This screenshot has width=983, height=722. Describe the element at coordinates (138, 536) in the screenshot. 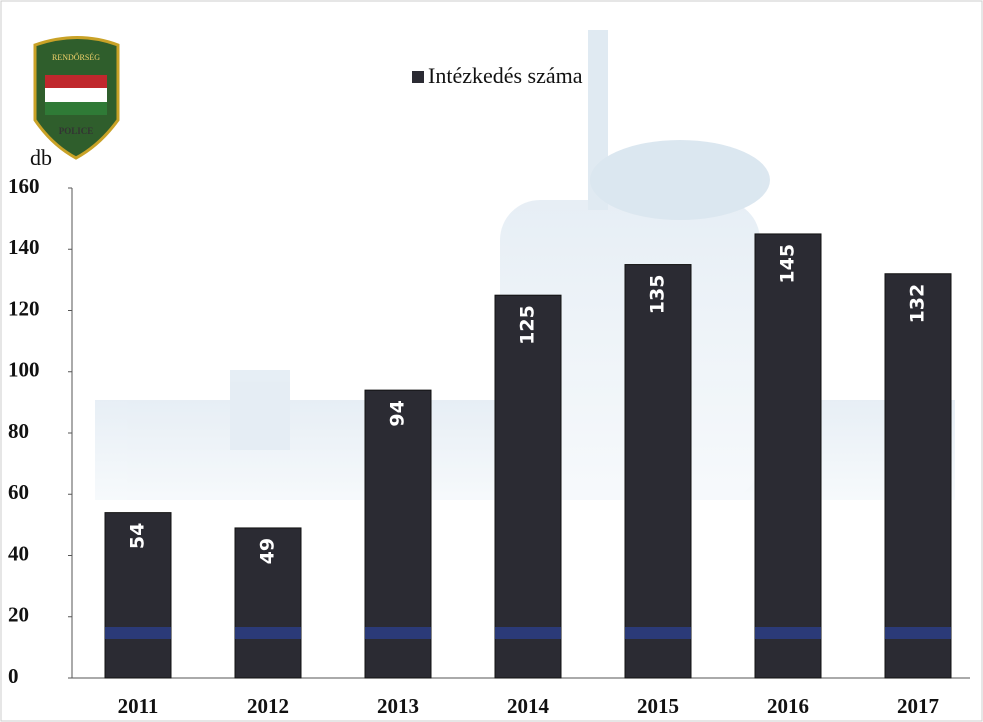

I see `data-label: 54` at that location.